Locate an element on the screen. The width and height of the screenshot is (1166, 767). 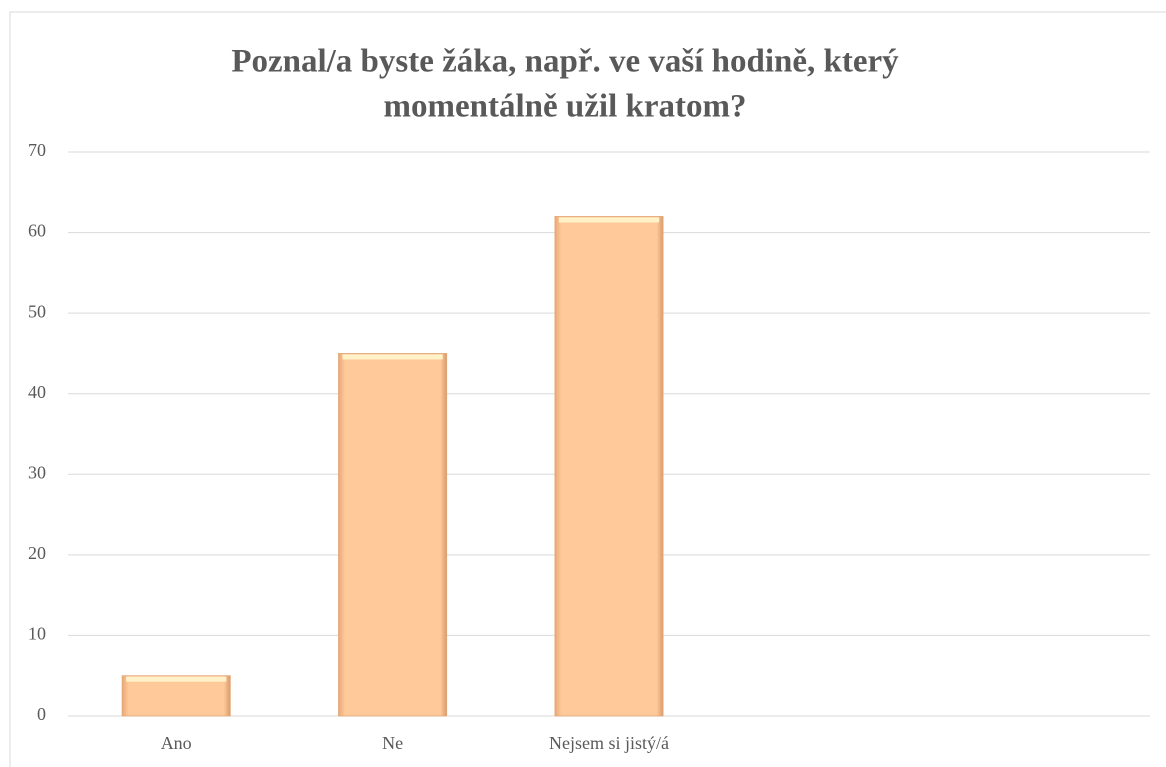
y-tick-label: 70 is located at coordinates (37, 150).